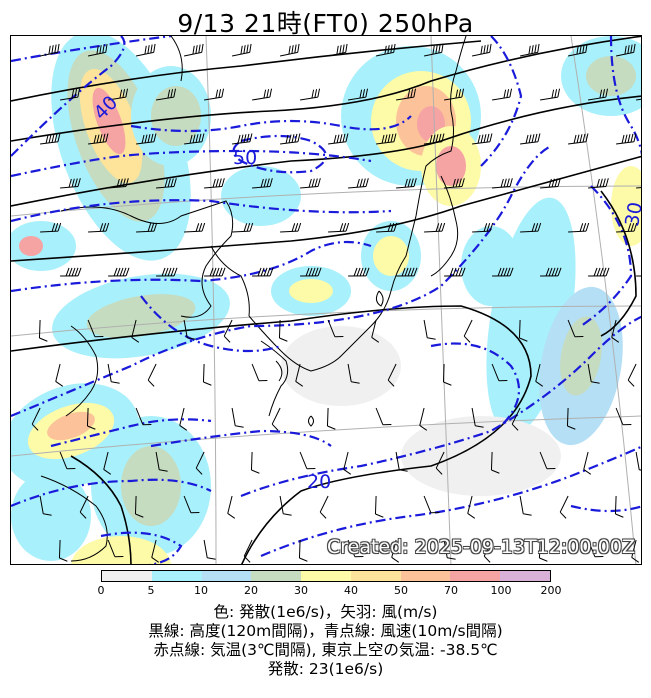 The width and height of the screenshot is (651, 698). What do you see at coordinates (301, 590) in the screenshot?
I see `colorbar-tick-label: 30` at bounding box center [301, 590].